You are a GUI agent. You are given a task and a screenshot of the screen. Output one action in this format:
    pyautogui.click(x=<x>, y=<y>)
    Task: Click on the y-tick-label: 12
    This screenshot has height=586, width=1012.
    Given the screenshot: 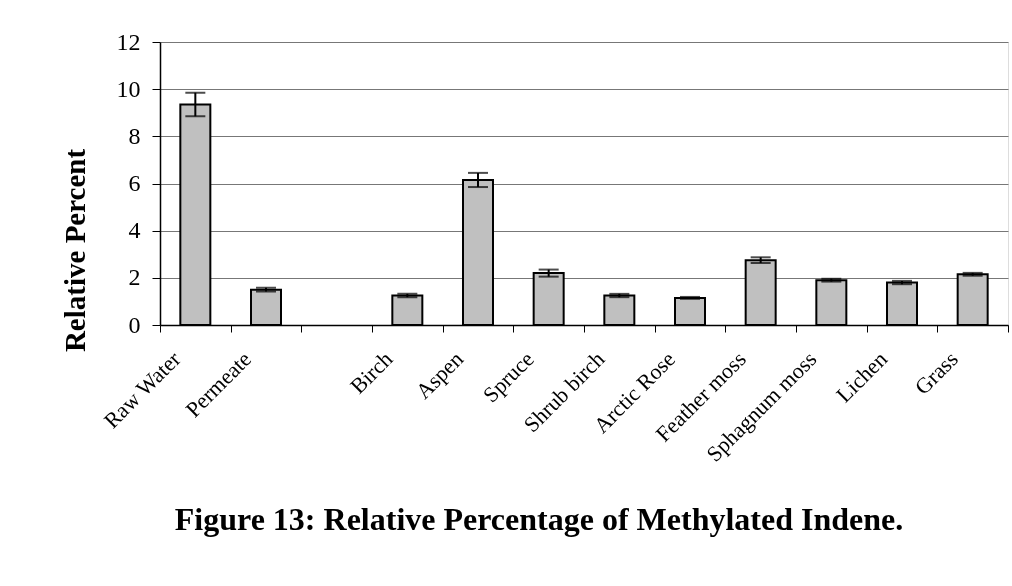 What is the action you would take?
    pyautogui.click(x=128, y=41)
    